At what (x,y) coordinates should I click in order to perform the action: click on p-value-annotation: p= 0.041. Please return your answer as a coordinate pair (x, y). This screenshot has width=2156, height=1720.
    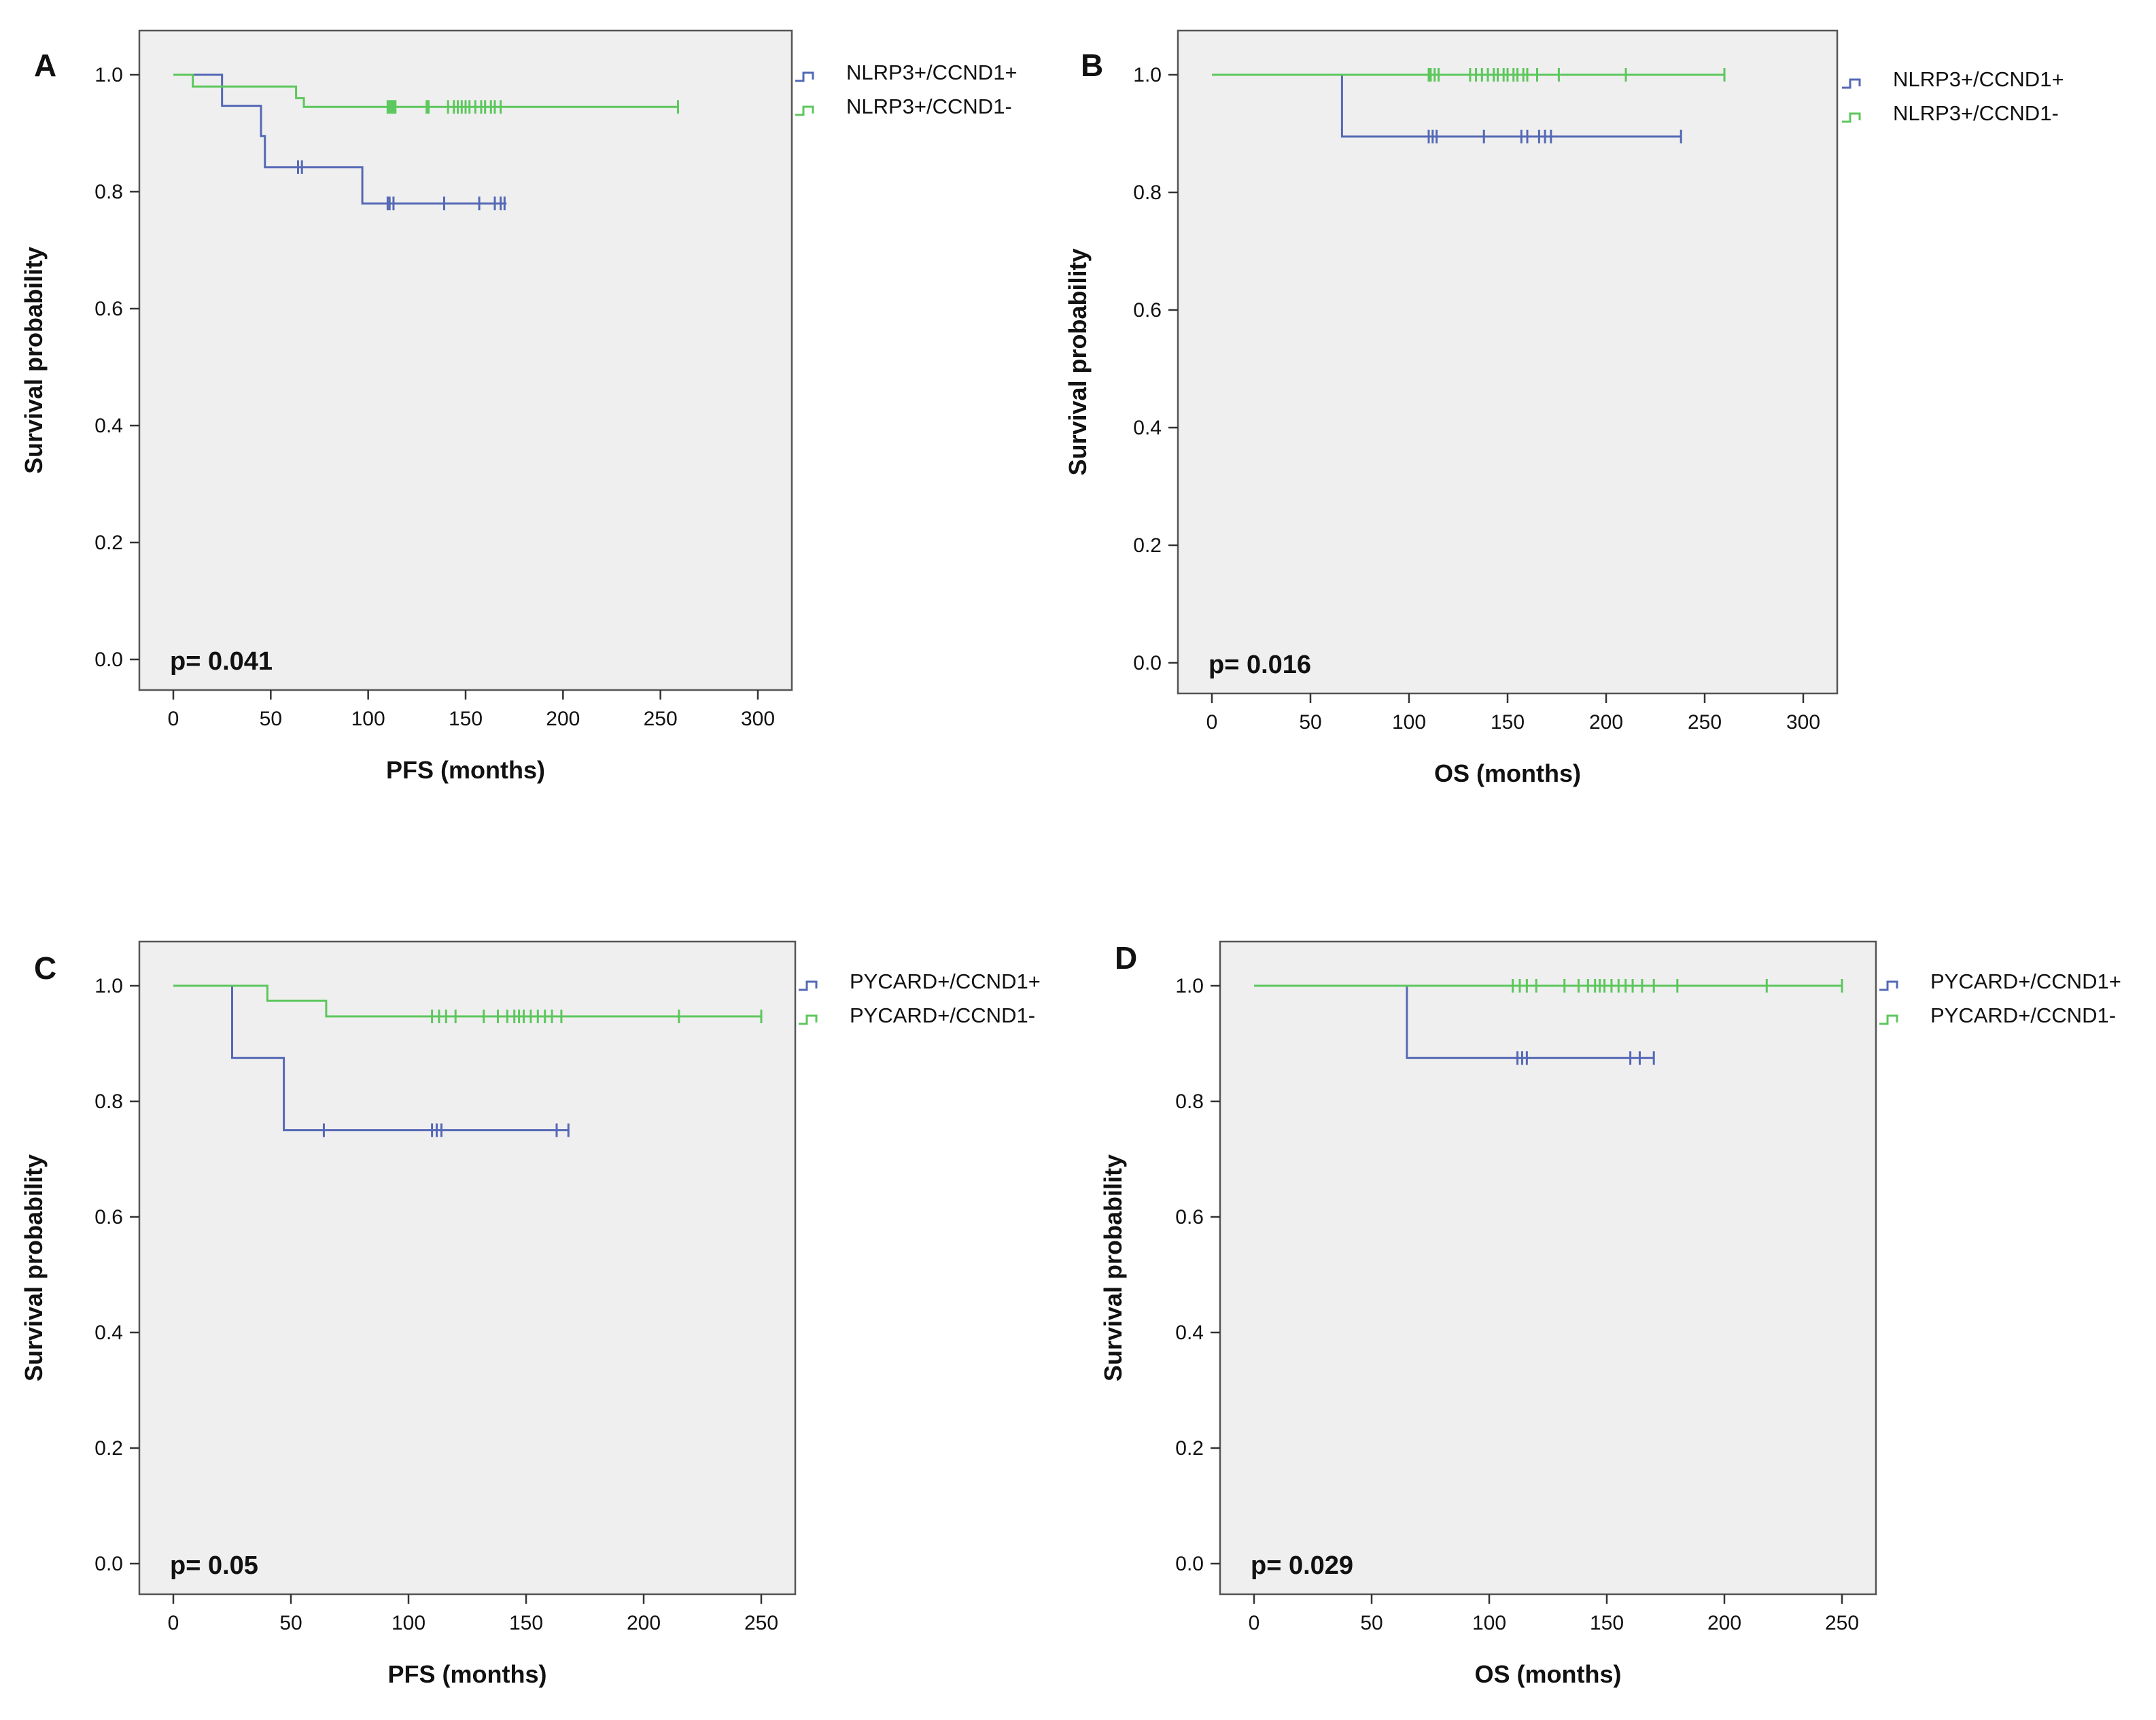
    Looking at the image, I should click on (221, 661).